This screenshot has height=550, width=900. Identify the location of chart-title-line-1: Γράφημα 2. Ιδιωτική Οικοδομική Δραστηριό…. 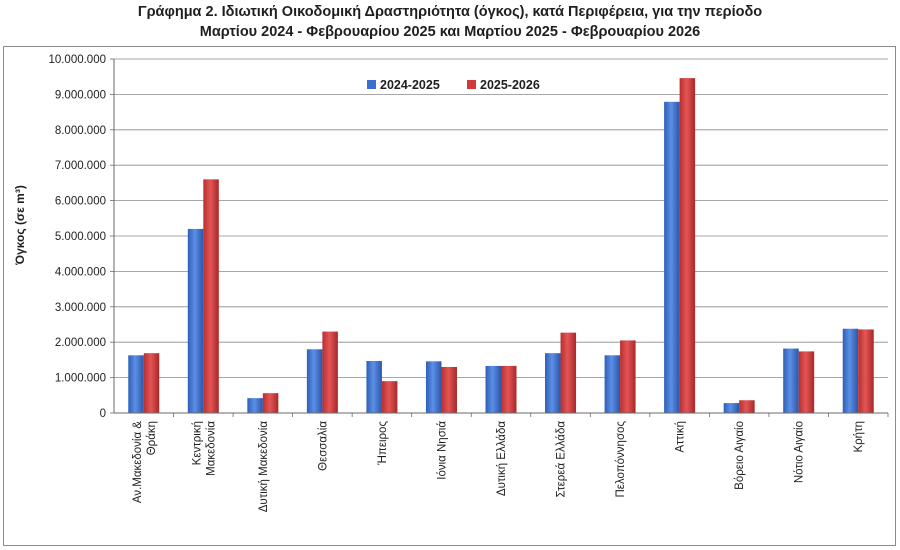
(450, 12).